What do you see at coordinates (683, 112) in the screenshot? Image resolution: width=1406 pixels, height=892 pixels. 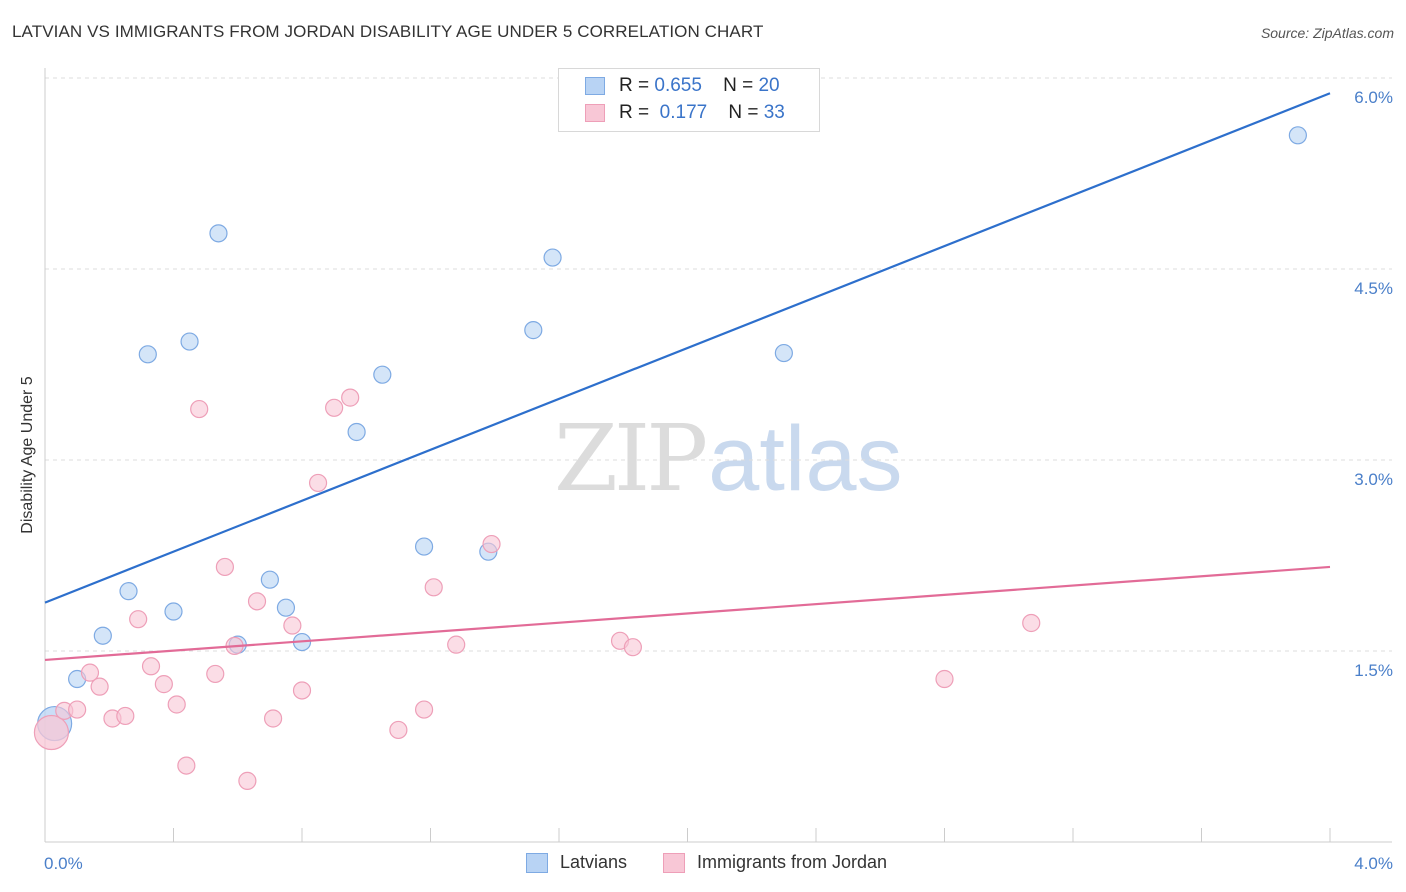 I see `stats-r-value: 0.177` at bounding box center [683, 112].